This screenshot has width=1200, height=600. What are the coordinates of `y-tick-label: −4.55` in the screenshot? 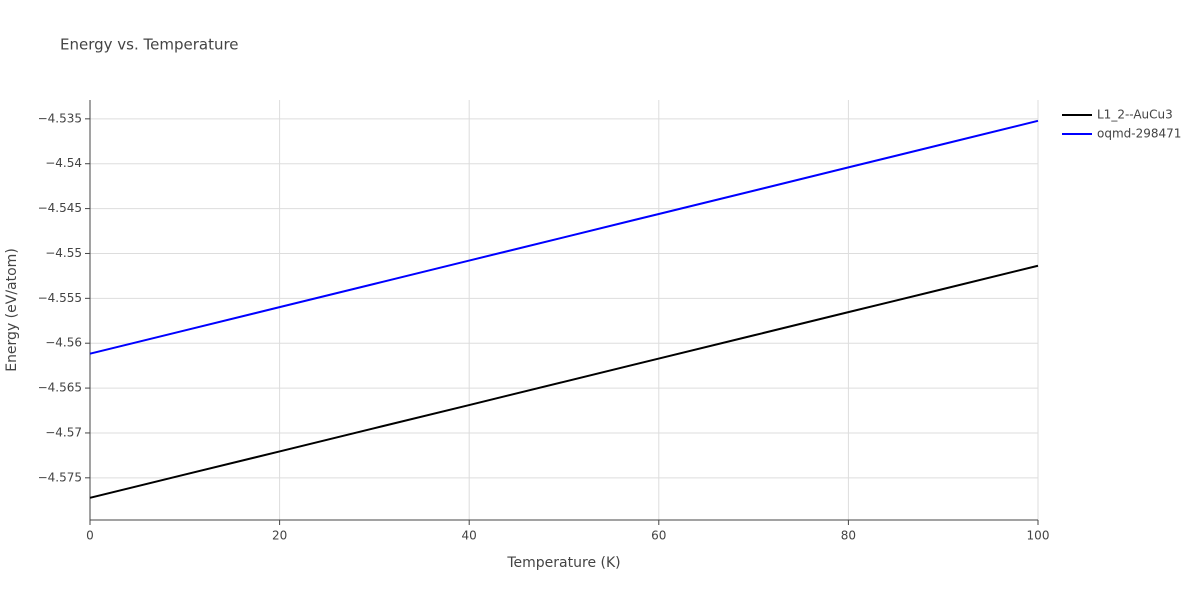 It's located at (63, 253).